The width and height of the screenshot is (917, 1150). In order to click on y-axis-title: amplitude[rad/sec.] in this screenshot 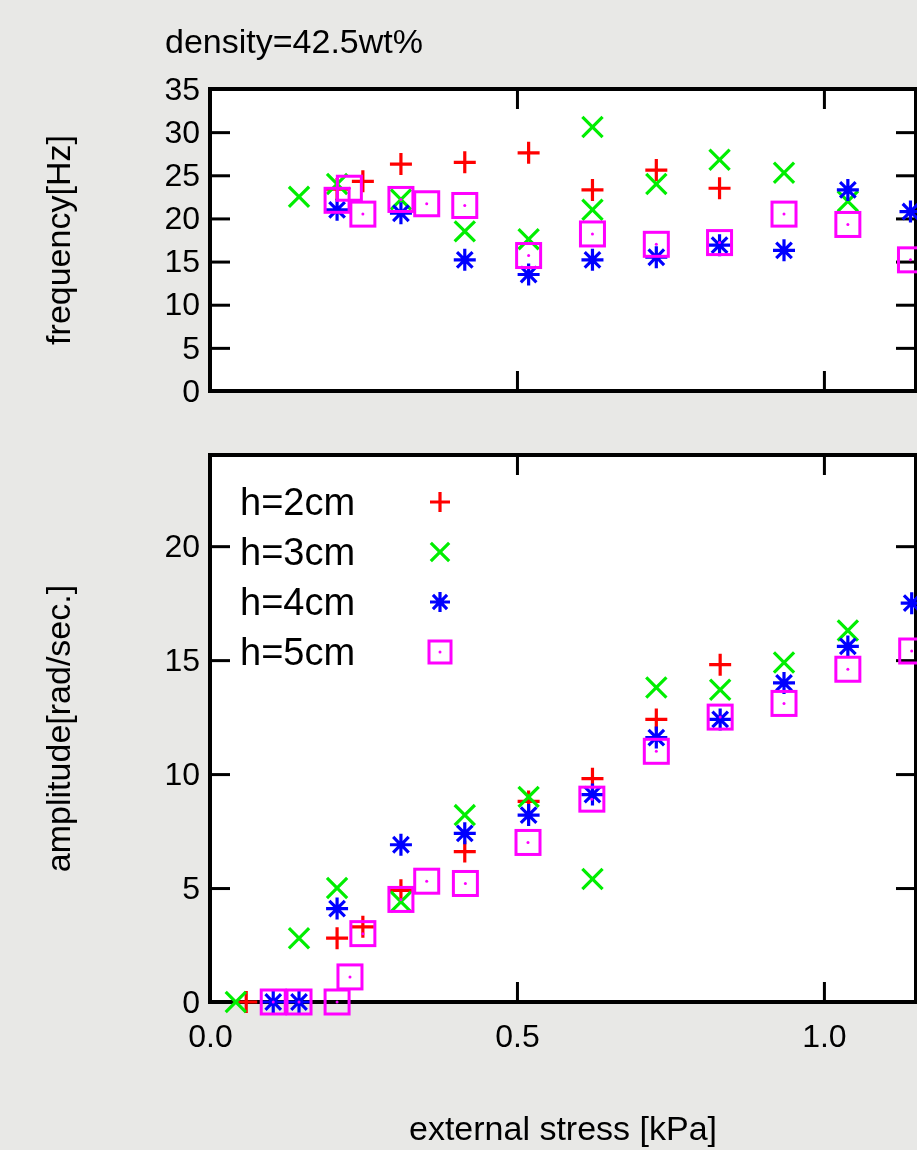, I will do `click(58, 728)`.